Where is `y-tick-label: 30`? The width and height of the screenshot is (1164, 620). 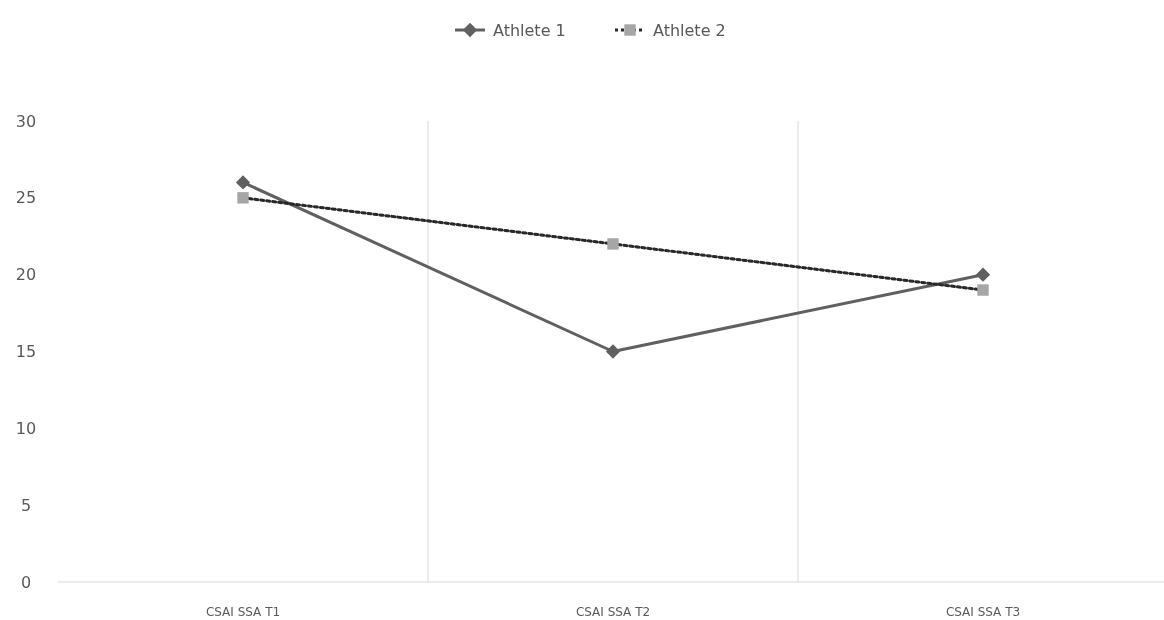 y-tick-label: 30 is located at coordinates (26, 121).